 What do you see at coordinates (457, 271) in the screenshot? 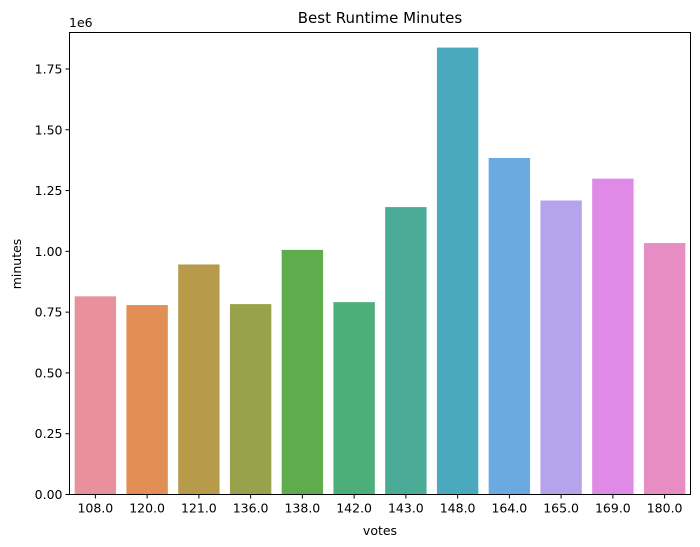
I see `bar-148.0` at bounding box center [457, 271].